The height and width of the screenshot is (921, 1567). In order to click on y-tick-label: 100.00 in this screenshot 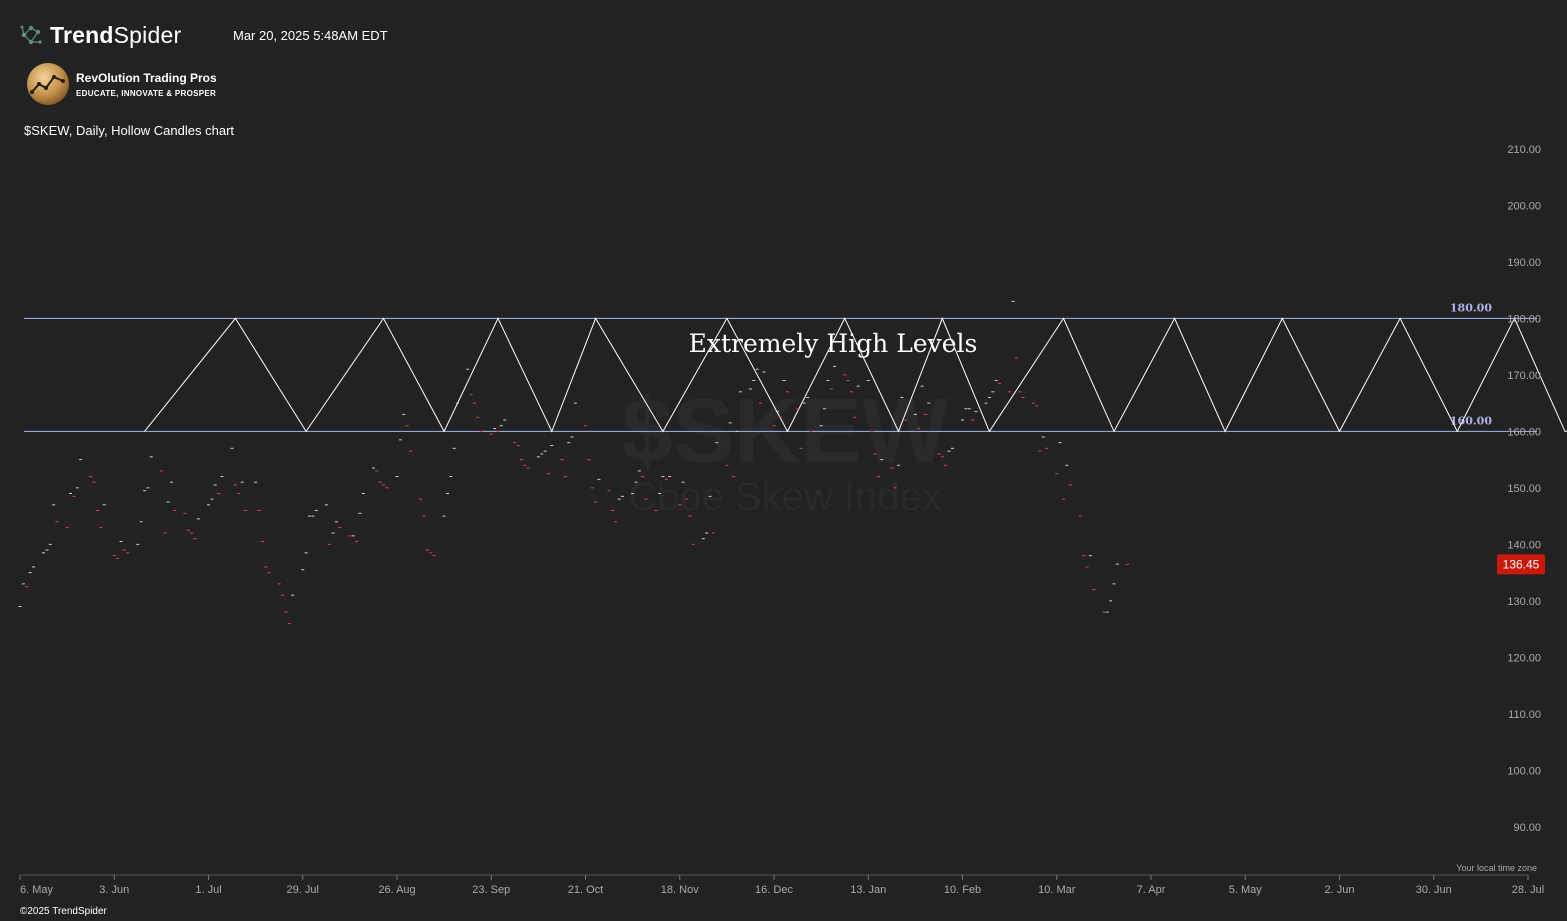, I will do `click(1524, 771)`.